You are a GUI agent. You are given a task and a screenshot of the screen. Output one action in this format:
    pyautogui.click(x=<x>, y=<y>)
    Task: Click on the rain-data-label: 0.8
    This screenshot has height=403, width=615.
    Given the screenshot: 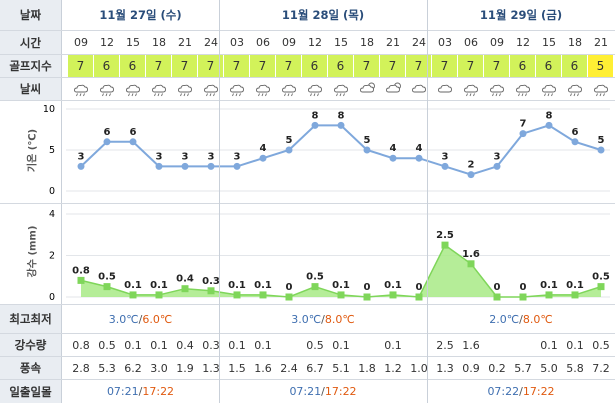 What is the action you would take?
    pyautogui.click(x=81, y=270)
    